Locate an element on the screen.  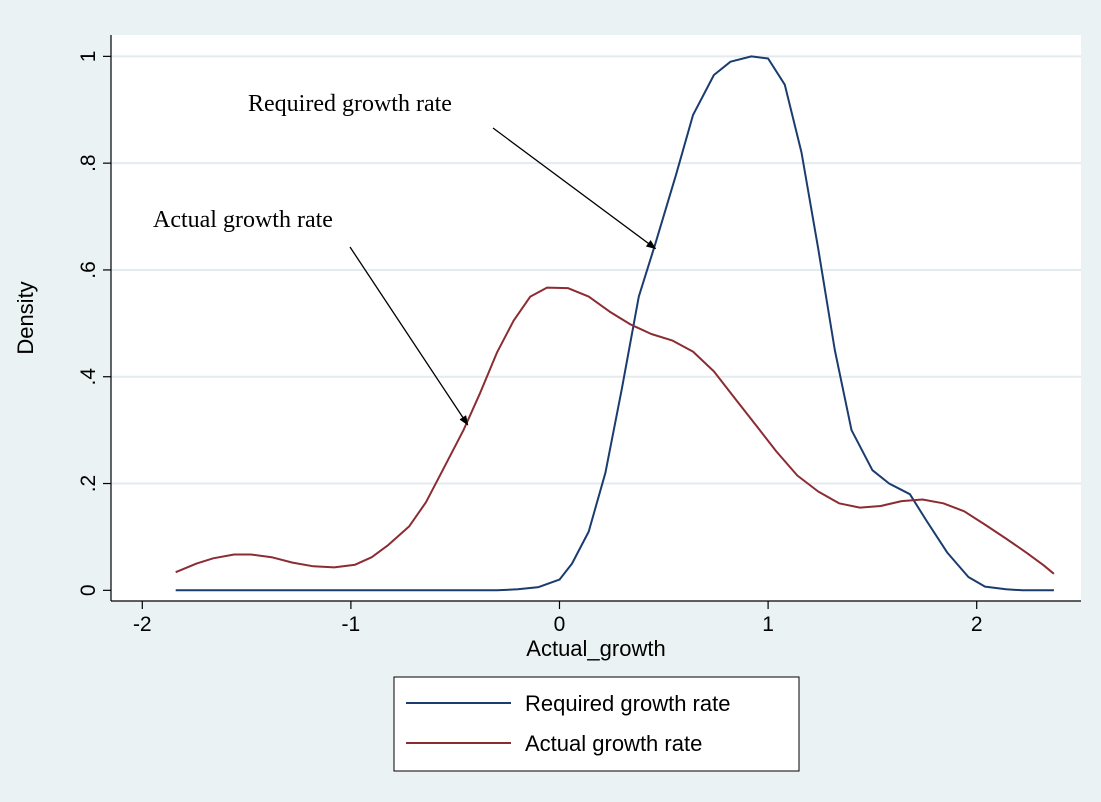
legend-label-0: Required growth rate is located at coordinates (627, 703).